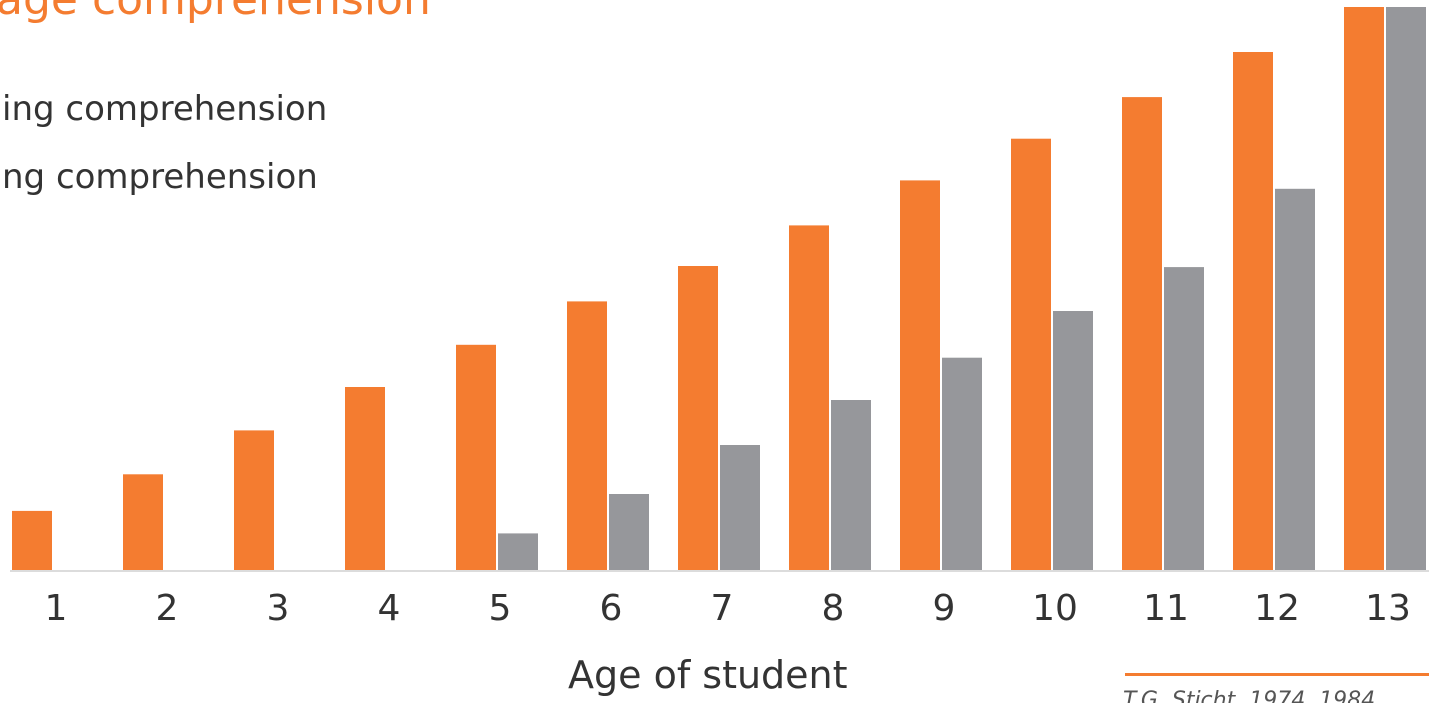  What do you see at coordinates (1277, 608) in the screenshot?
I see `x-tick-label: 12` at bounding box center [1277, 608].